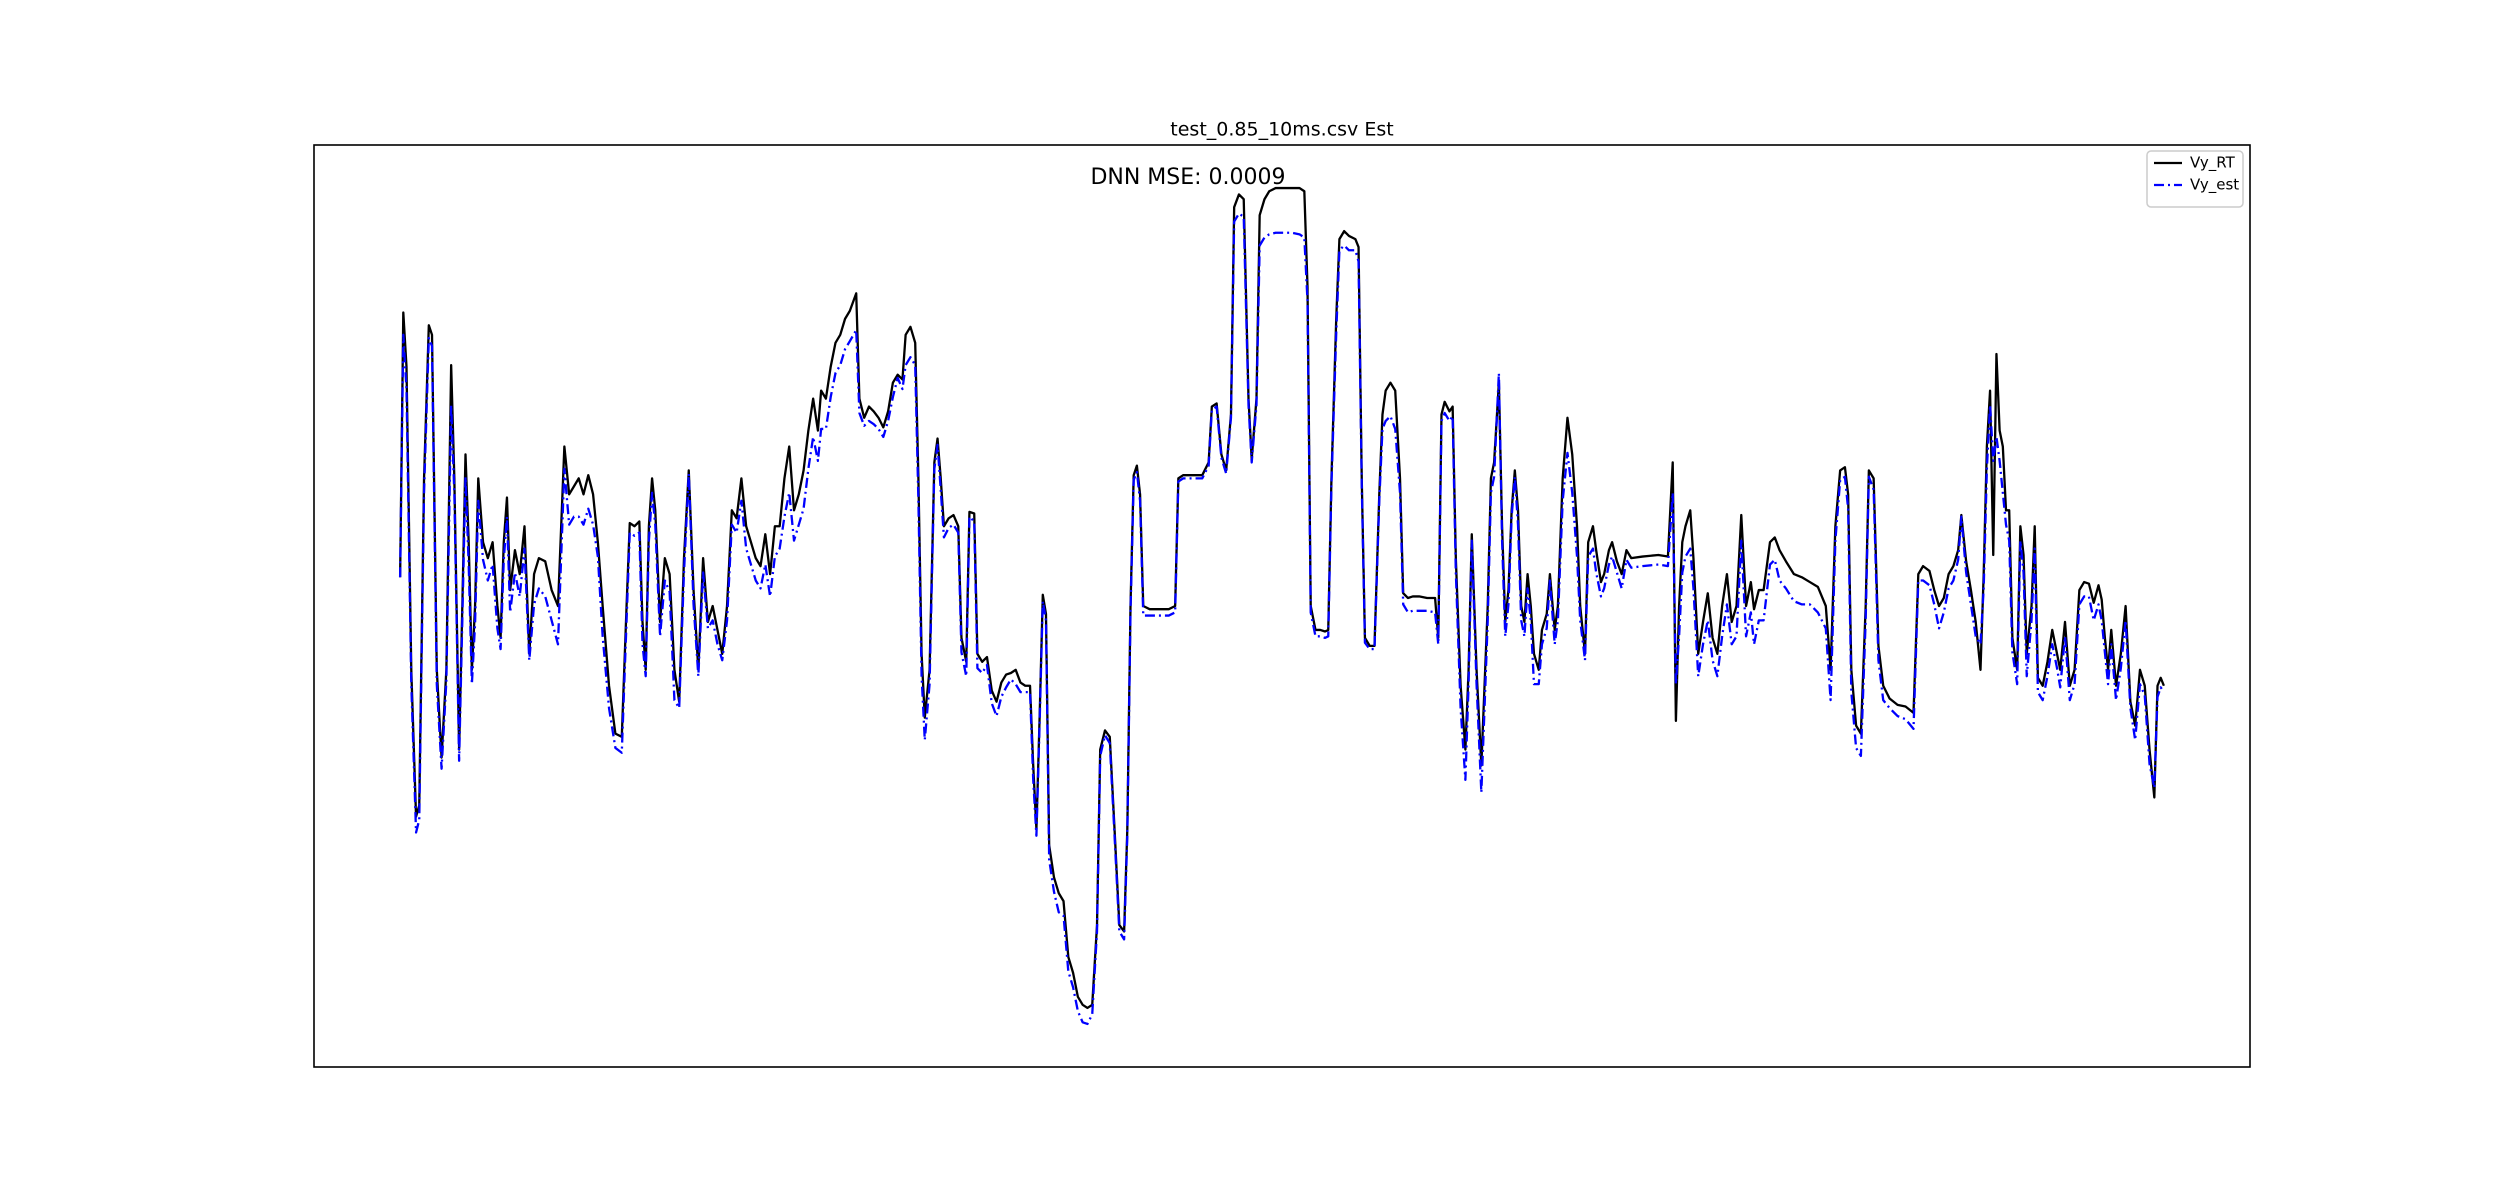  Describe the element at coordinates (2214, 185) in the screenshot. I see `legend-label: Vy_est` at that location.